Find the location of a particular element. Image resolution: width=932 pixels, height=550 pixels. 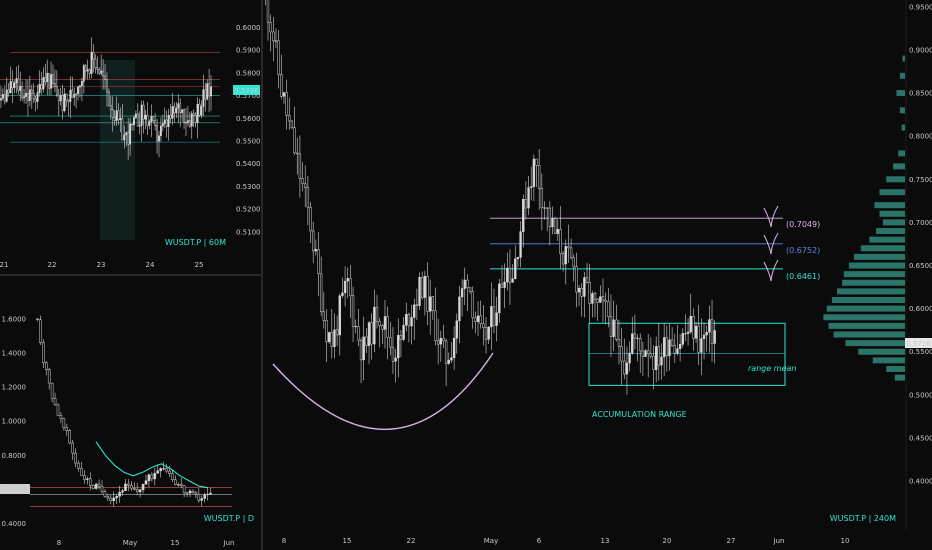

main-y-tick: 0.7000 is located at coordinates (920, 223).